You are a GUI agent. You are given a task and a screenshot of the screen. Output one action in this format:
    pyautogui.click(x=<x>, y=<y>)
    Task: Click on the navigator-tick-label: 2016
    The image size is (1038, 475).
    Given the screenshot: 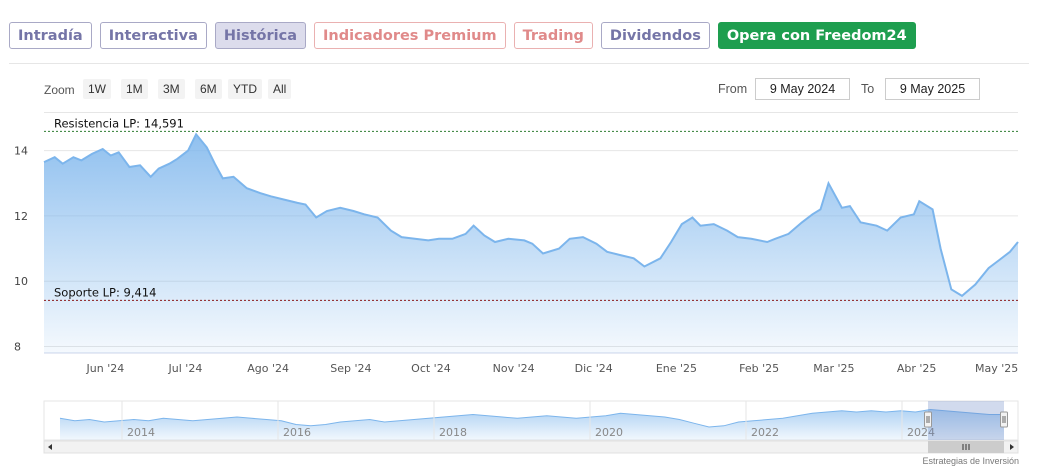 What is the action you would take?
    pyautogui.click(x=297, y=432)
    